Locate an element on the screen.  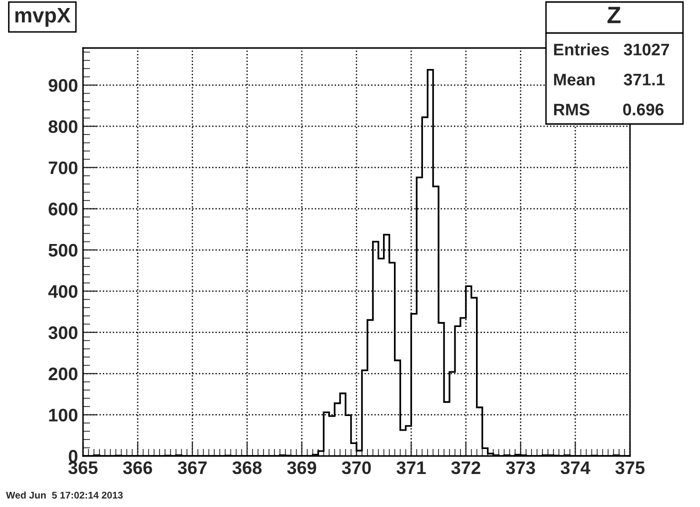
y-tick-label: 400 is located at coordinates (63, 291).